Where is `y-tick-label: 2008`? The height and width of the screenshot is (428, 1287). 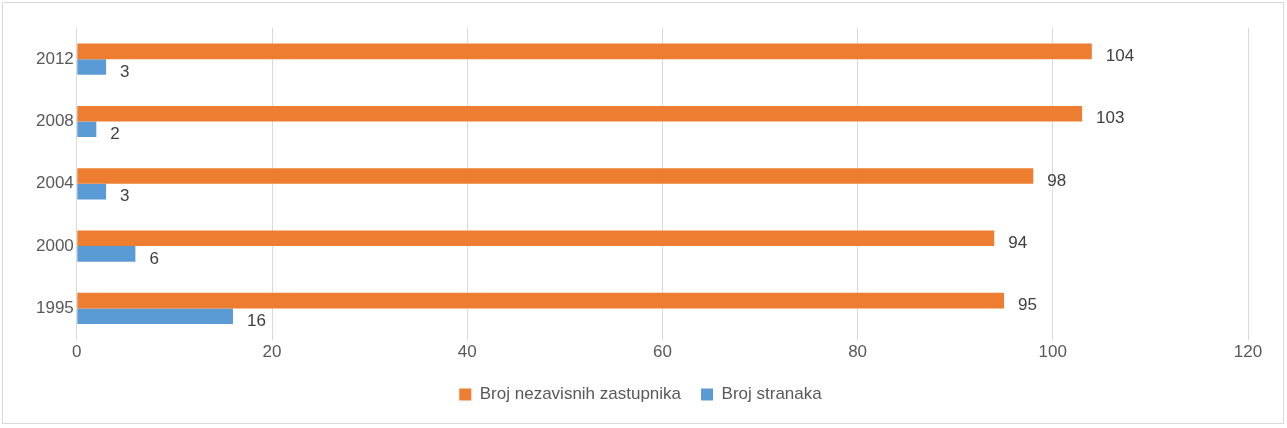 y-tick-label: 2008 is located at coordinates (54, 121).